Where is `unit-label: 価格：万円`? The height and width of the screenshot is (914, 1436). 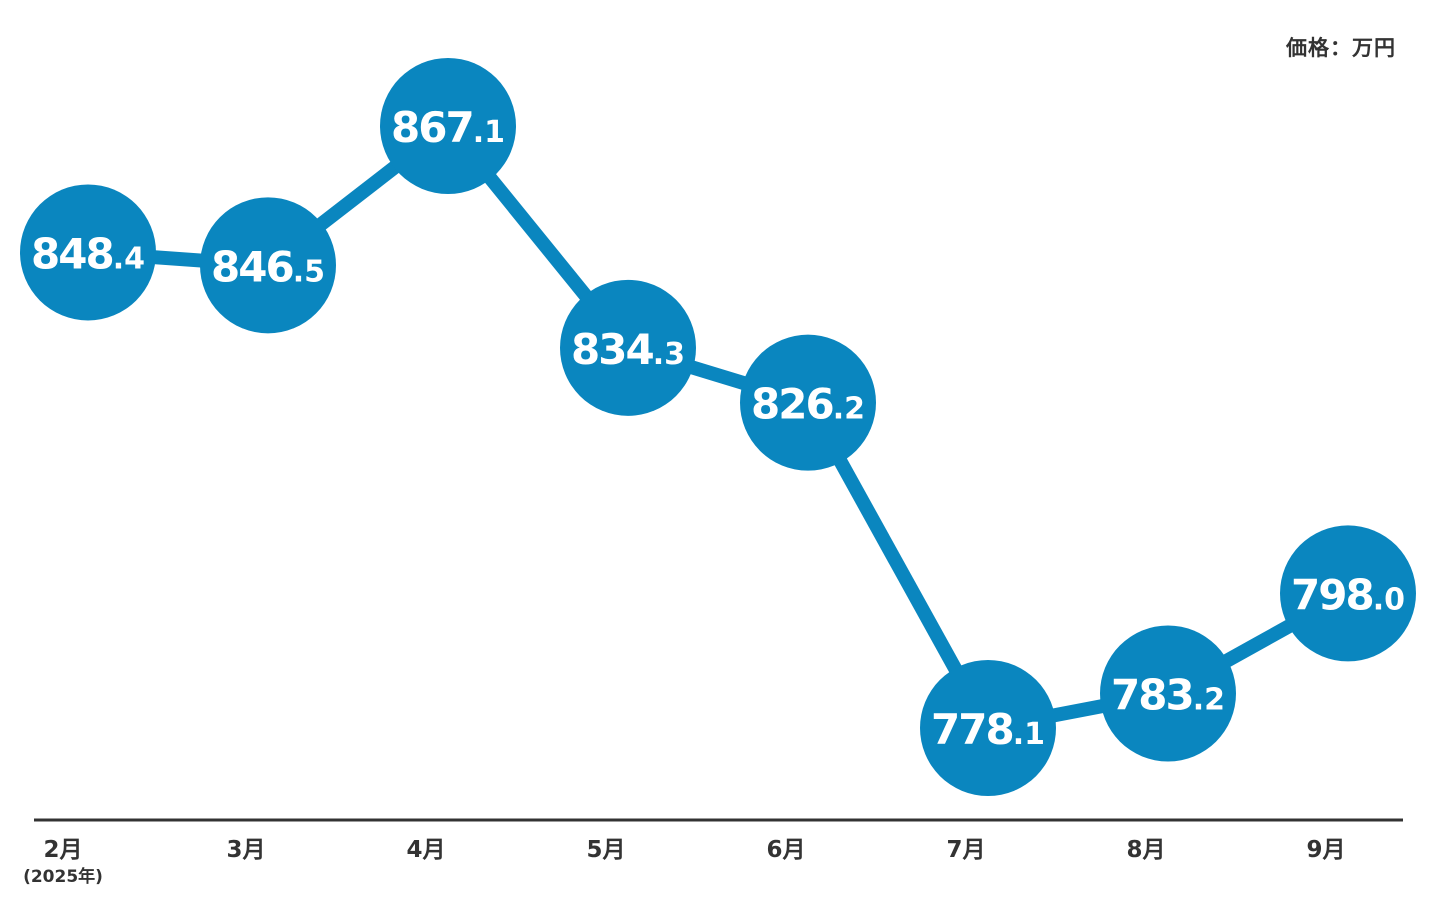 unit-label: 価格：万円 is located at coordinates (1341, 48).